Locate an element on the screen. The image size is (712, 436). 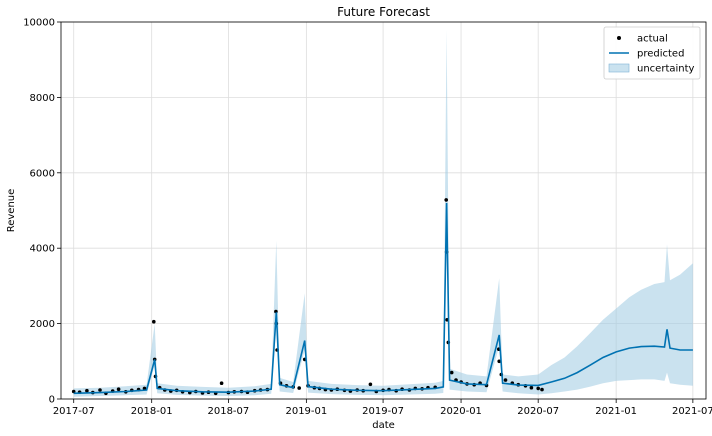
legend: actual predicted uncertainty is located at coordinates (652, 53).